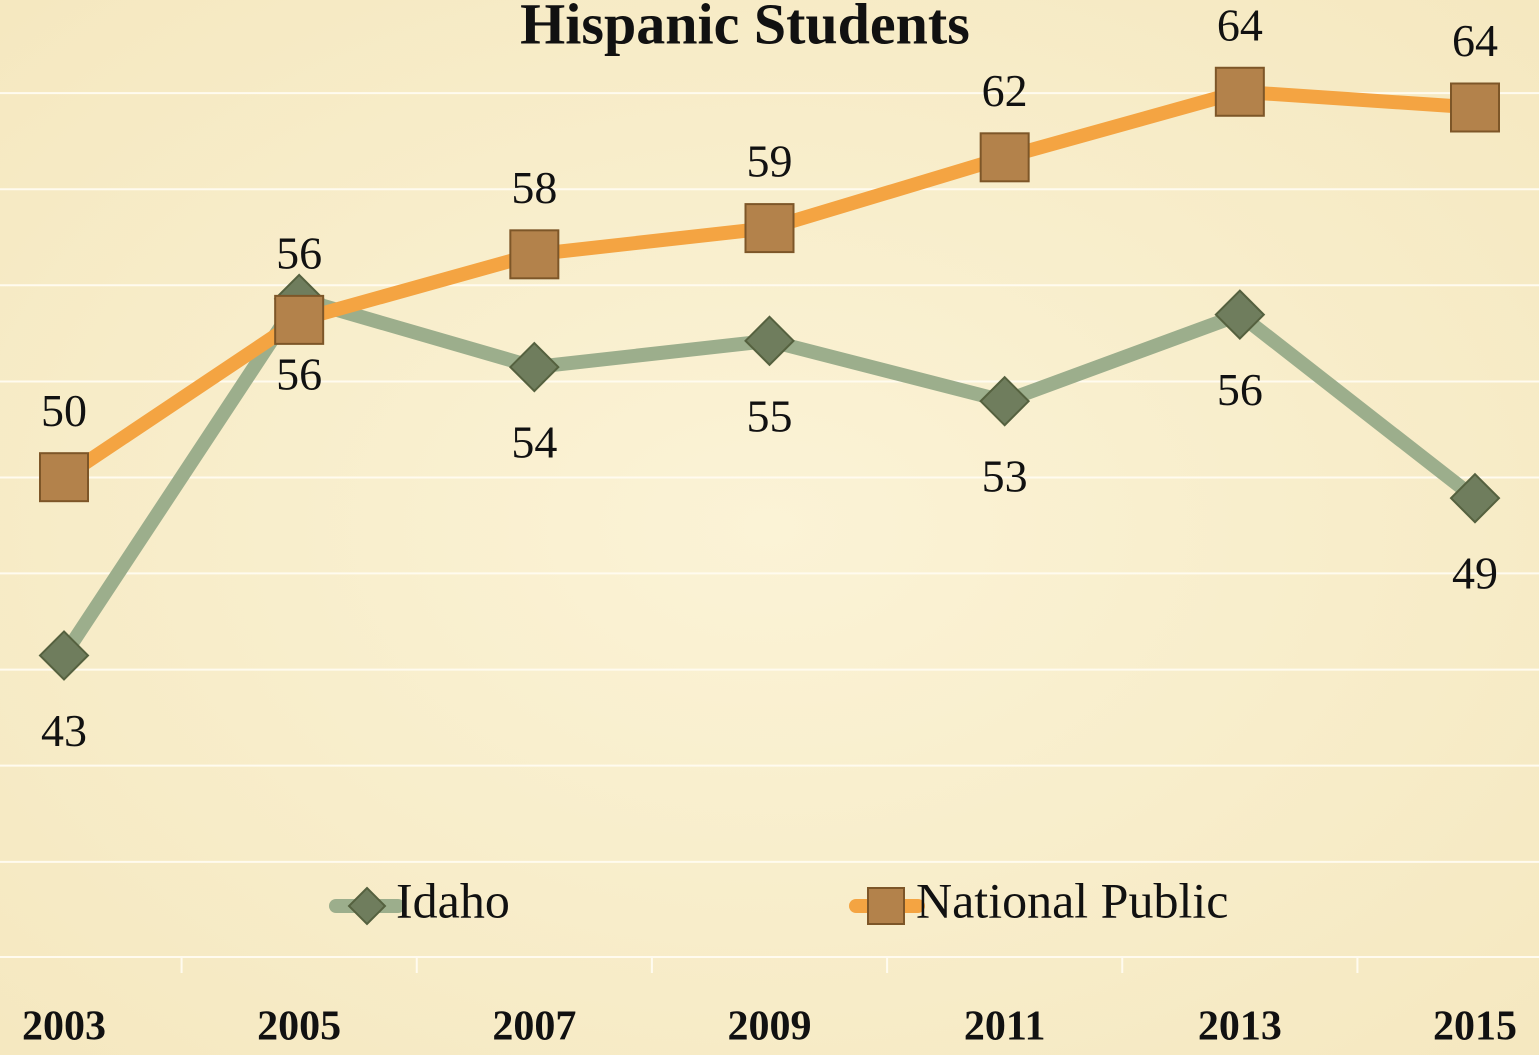 Image resolution: width=1539 pixels, height=1055 pixels. Describe the element at coordinates (64, 730) in the screenshot. I see `data-label: 43` at that location.